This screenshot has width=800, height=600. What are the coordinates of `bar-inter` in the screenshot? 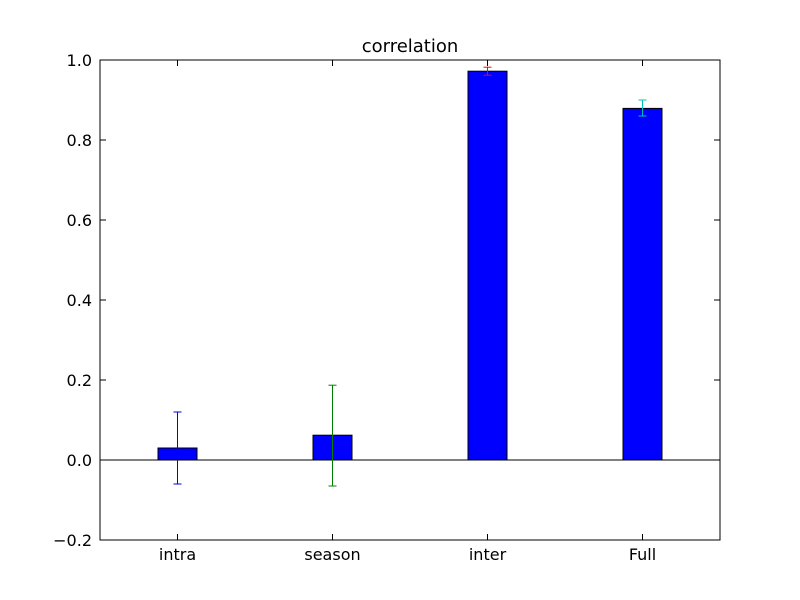 It's located at (487, 265).